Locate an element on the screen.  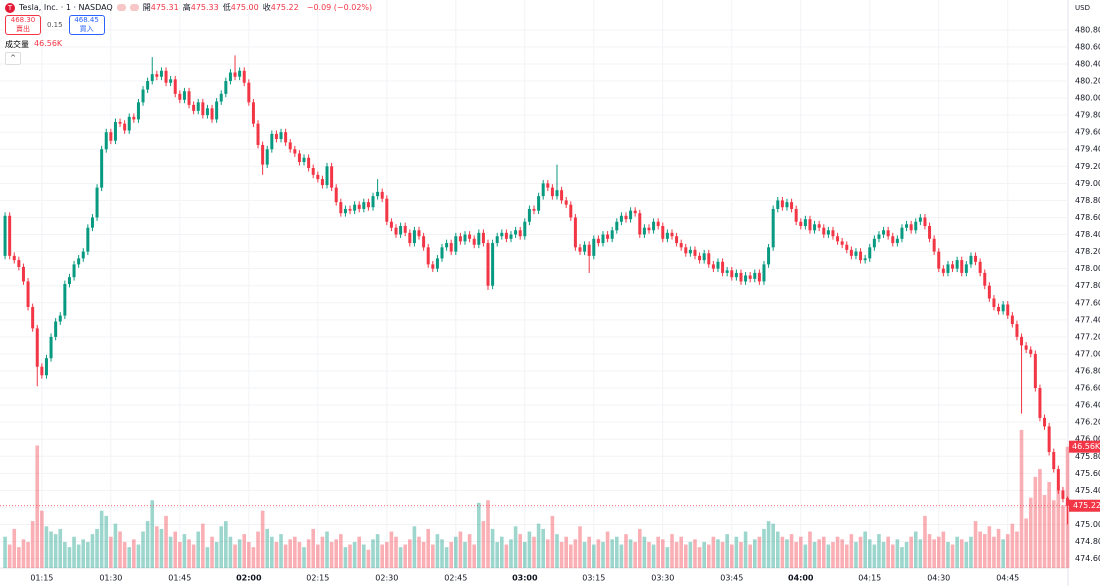
currency: USD is located at coordinates (1082, 8).